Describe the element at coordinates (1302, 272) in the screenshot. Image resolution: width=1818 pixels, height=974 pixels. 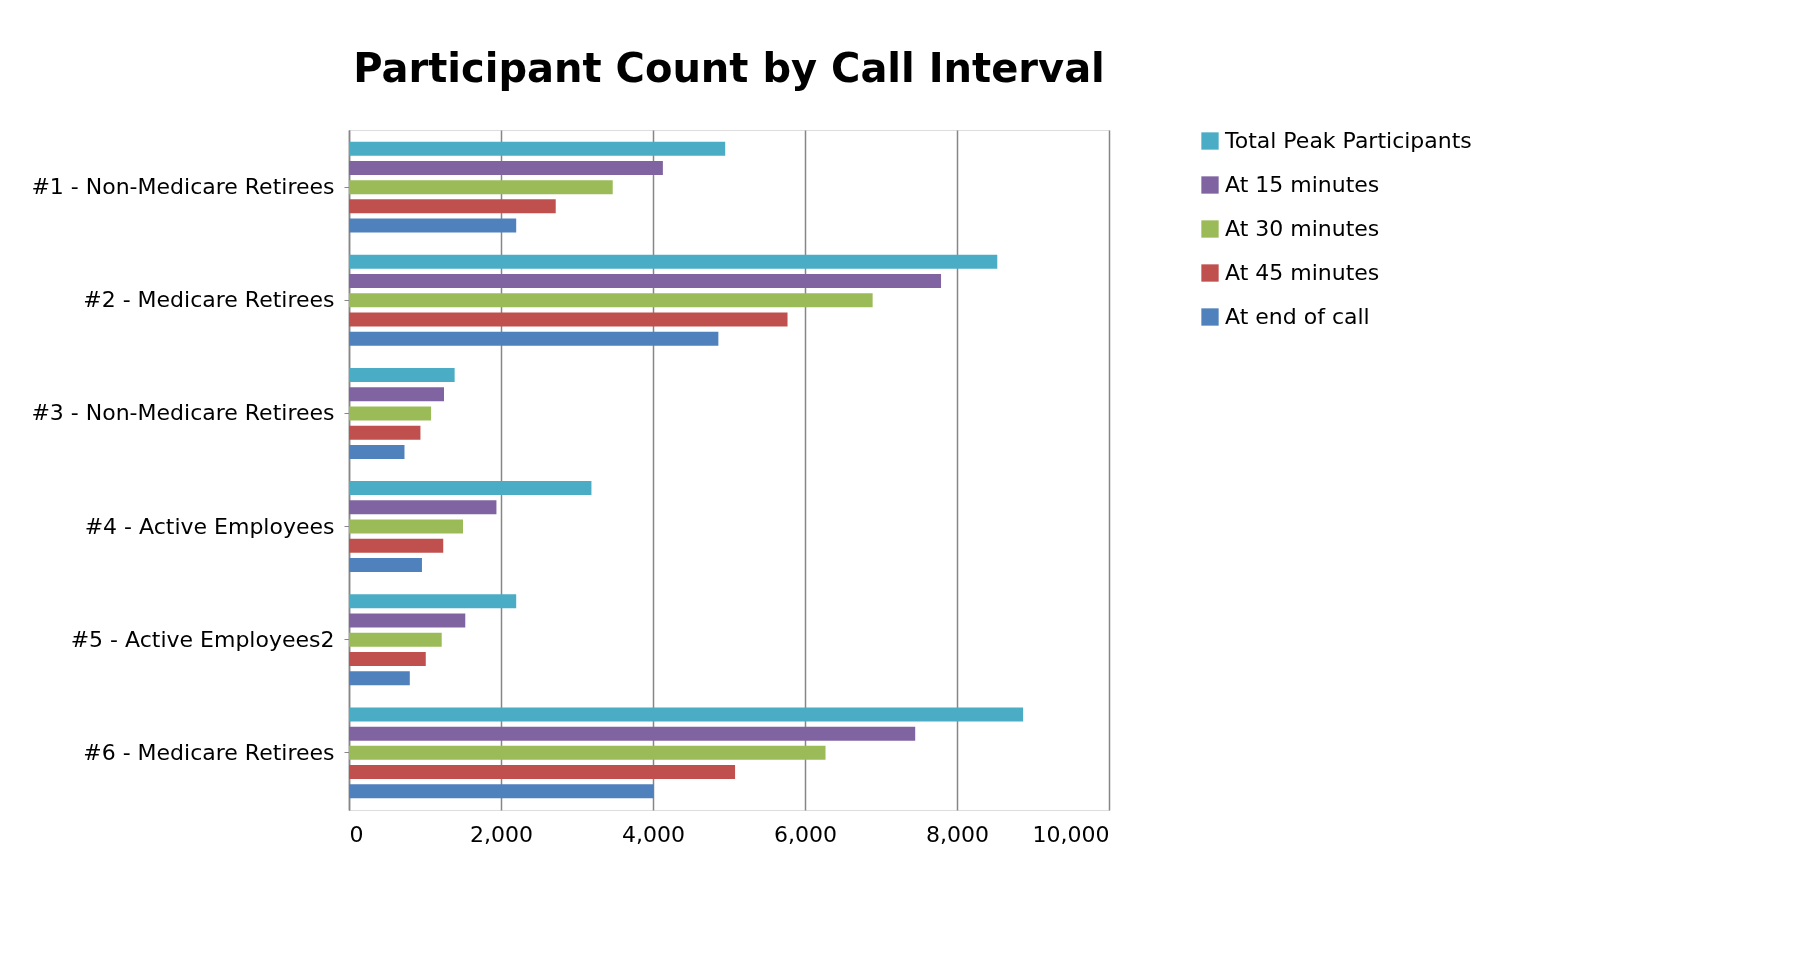
I see `legend-label: At 45 minutes` at that location.